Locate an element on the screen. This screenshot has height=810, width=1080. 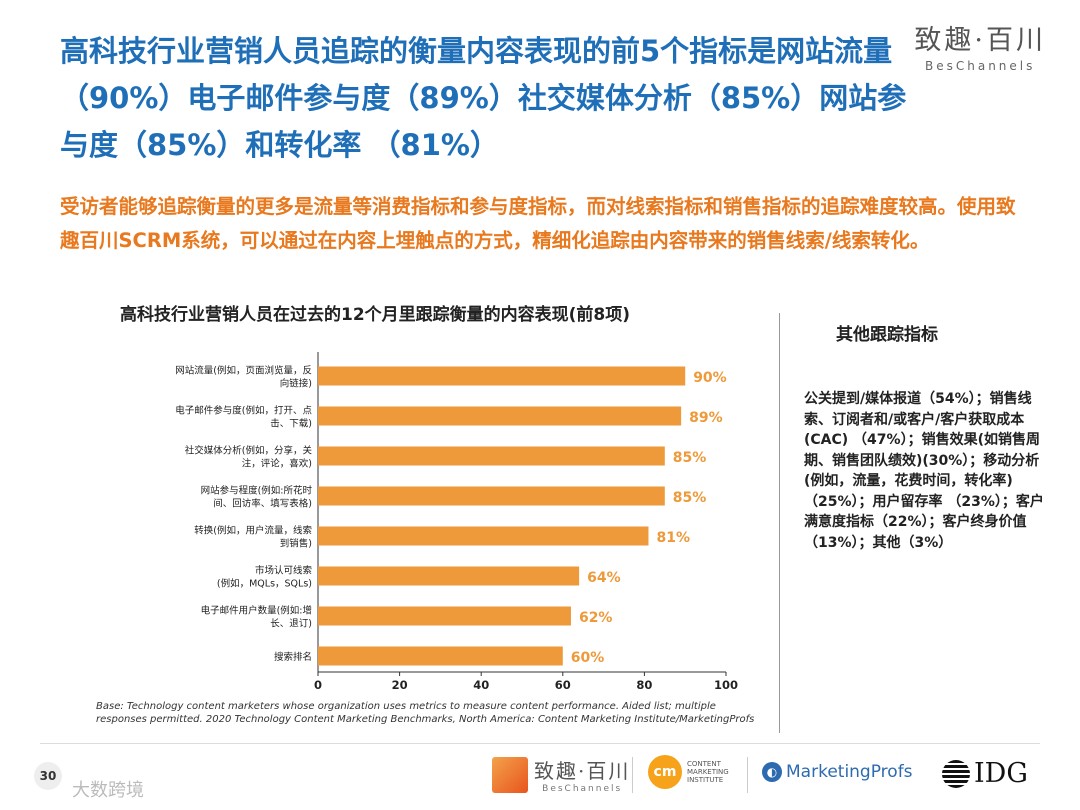
marketingprofs-logo: ◐ MarketingProfs is located at coordinates (837, 772).